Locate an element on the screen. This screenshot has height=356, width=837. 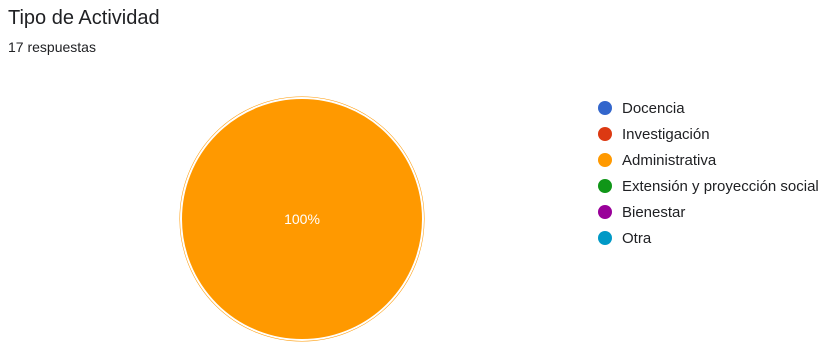
legend-item: Administrativa is located at coordinates (708, 160).